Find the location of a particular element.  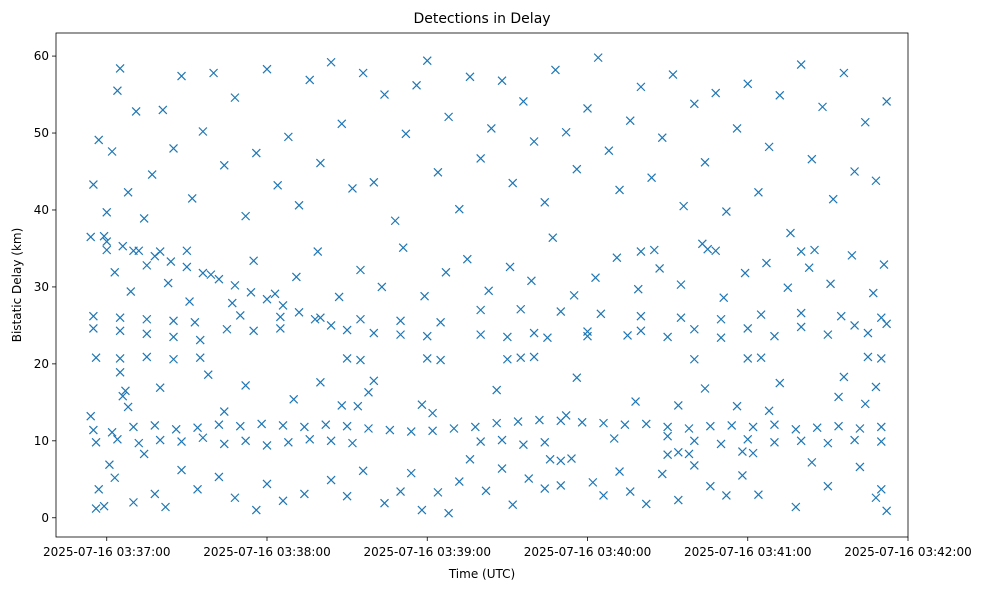

x-tick-label: 2025-07-16 03:39:00 is located at coordinates (427, 552).